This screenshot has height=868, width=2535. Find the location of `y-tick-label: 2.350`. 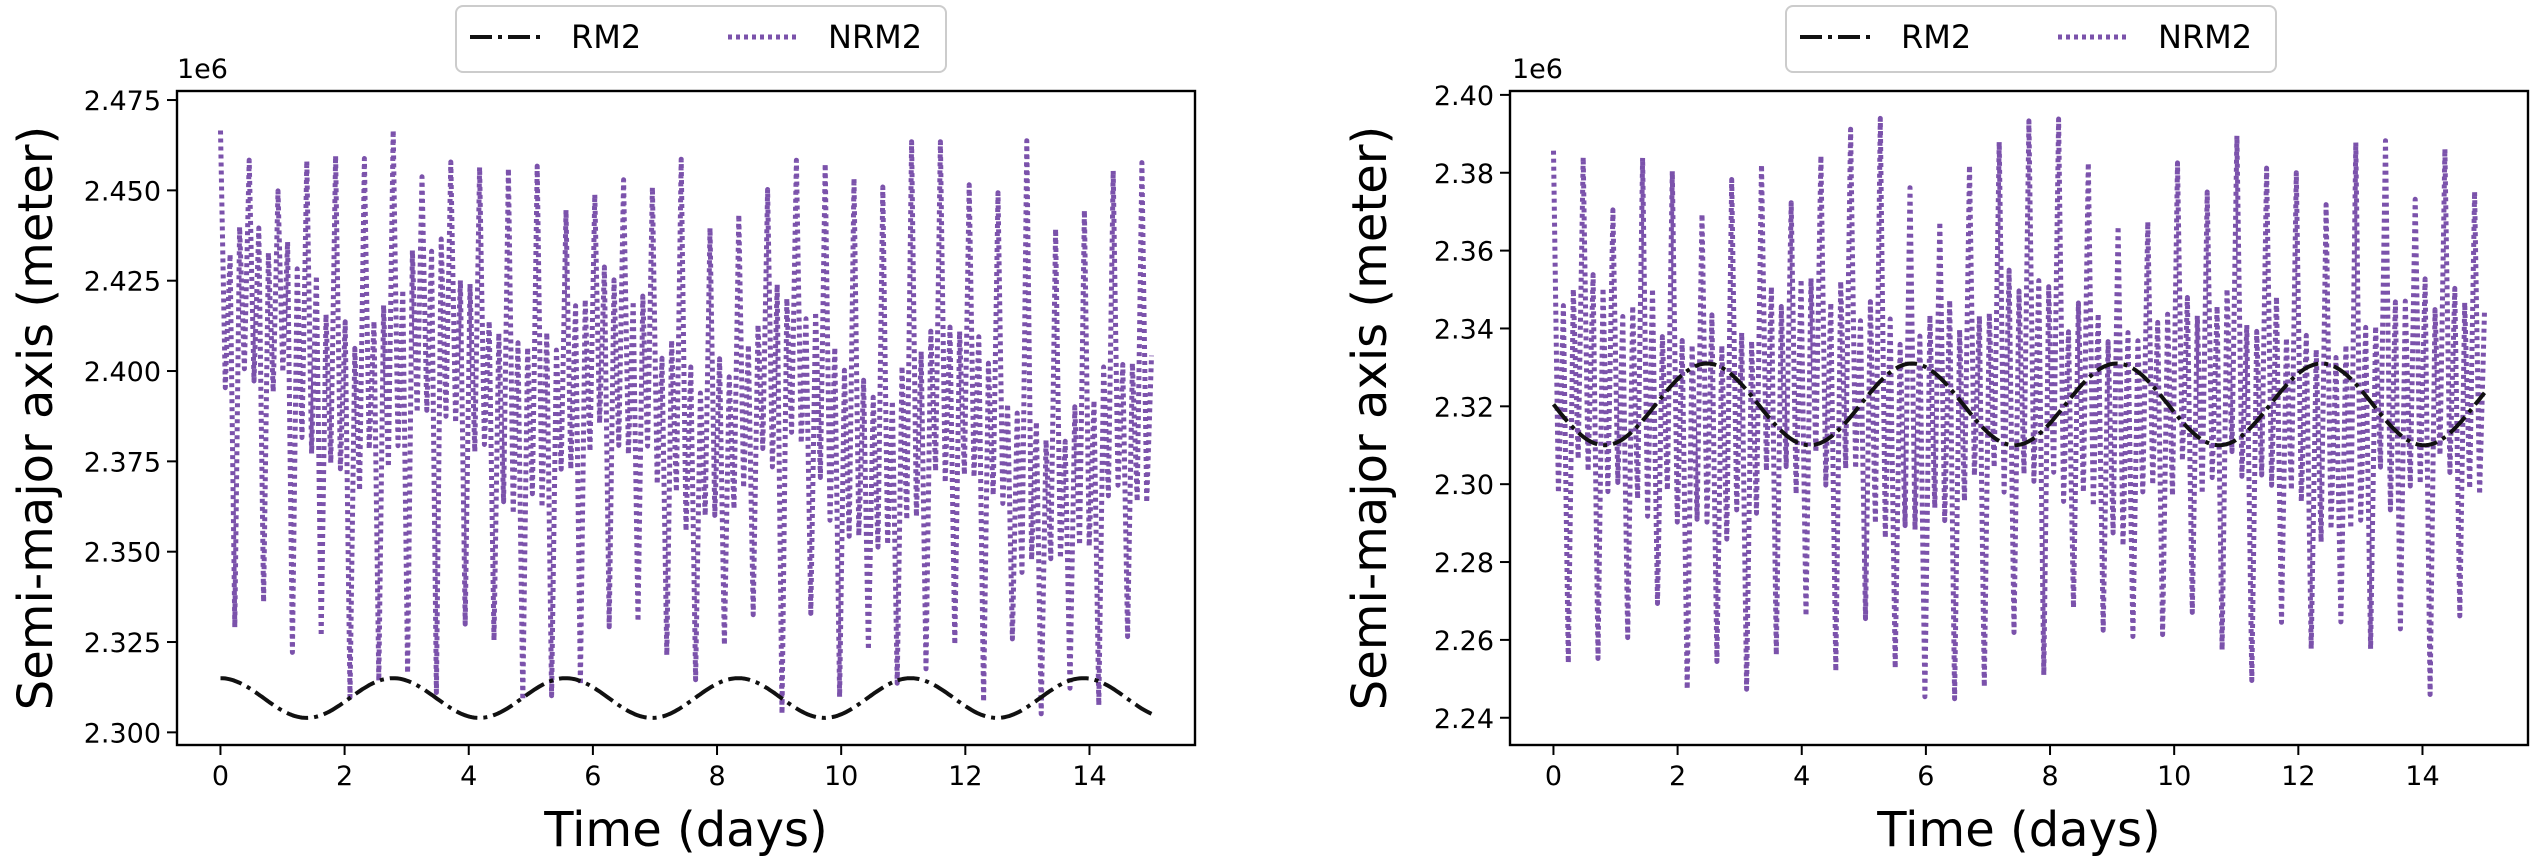

y-tick-label: 2.350 is located at coordinates (122, 553).